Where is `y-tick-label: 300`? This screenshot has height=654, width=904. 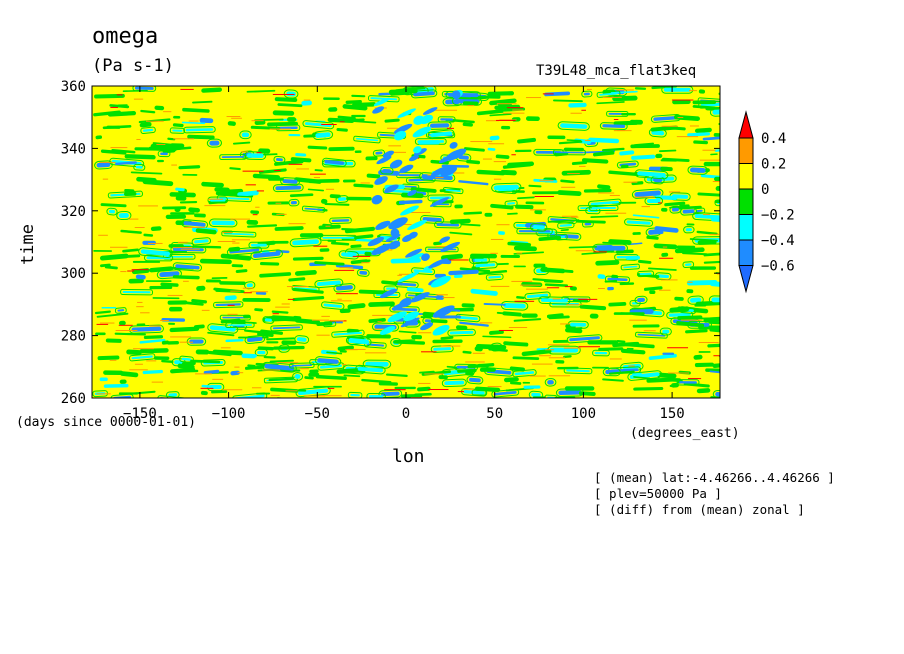
y-tick-label: 300 is located at coordinates (73, 274).